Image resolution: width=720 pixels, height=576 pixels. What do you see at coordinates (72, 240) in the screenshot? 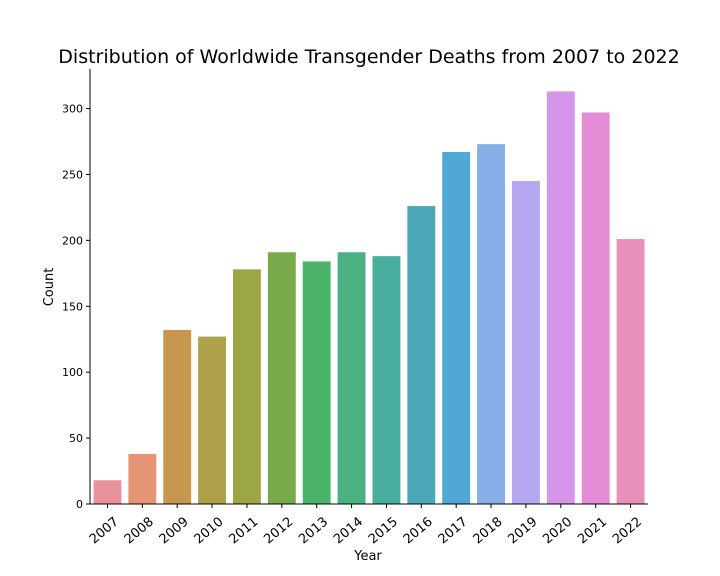
I see `y-tick-label-200: 200` at bounding box center [72, 240].